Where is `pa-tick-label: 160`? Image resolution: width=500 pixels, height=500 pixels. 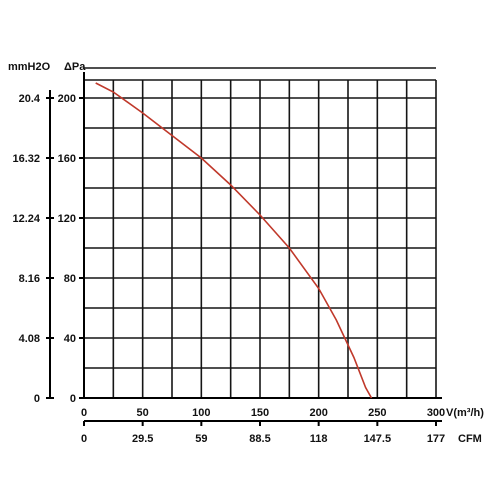
pa-tick-label: 160 is located at coordinates (67, 159).